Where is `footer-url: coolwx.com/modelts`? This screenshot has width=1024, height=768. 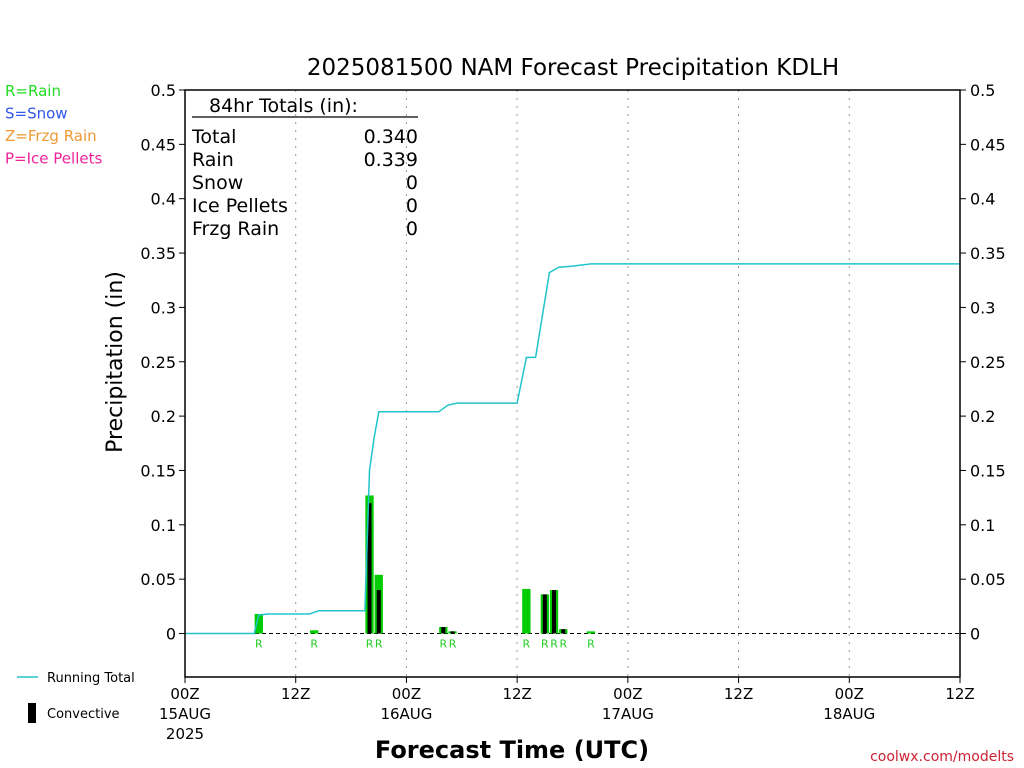 footer-url: coolwx.com/modelts is located at coordinates (942, 757).